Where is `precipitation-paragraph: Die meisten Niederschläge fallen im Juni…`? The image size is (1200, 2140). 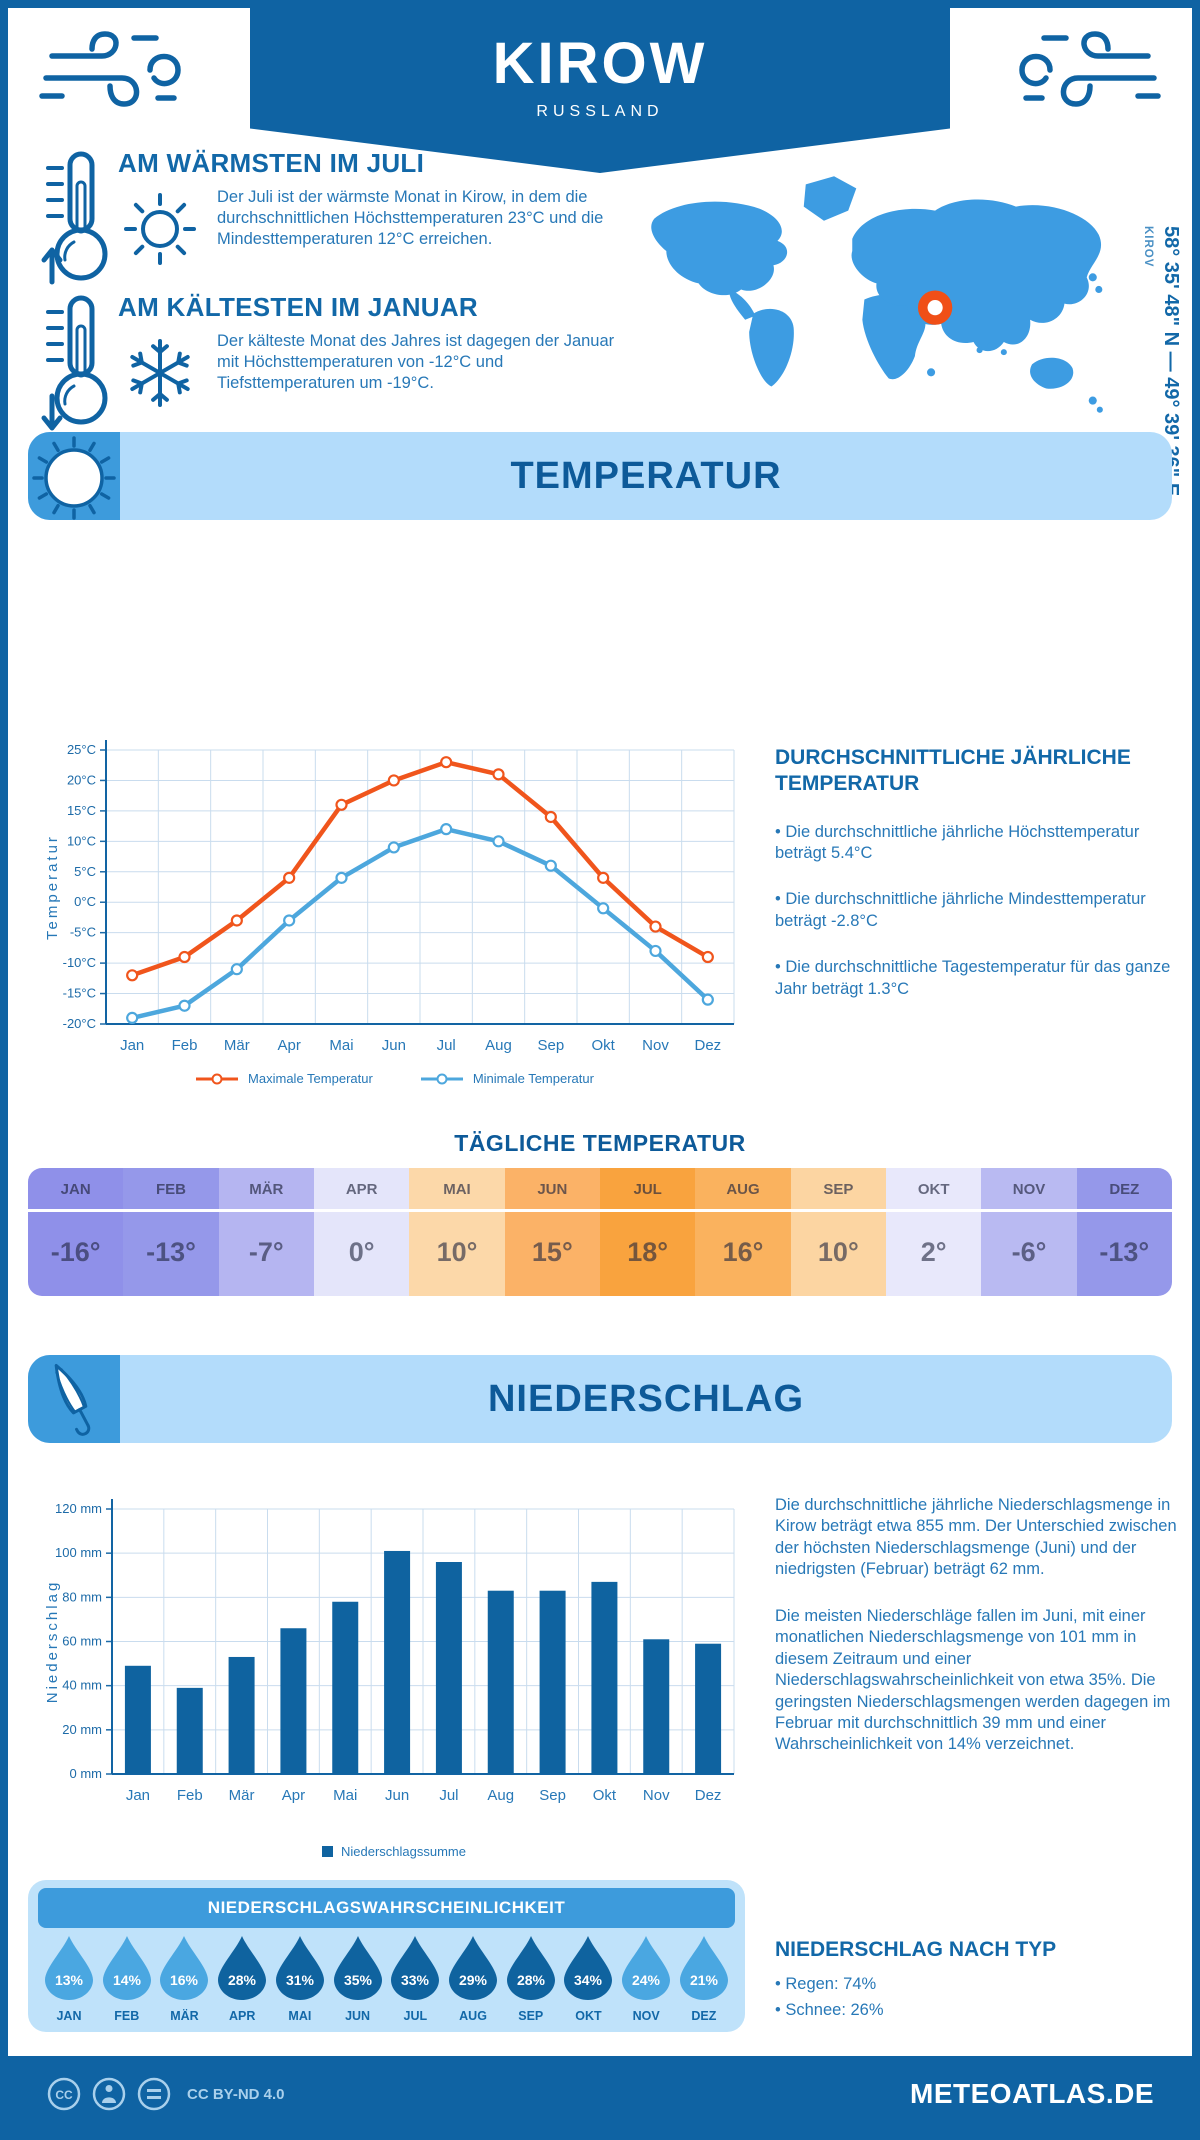 precipitation-paragraph: Die meisten Niederschläge fallen im Juni… is located at coordinates (973, 1680).